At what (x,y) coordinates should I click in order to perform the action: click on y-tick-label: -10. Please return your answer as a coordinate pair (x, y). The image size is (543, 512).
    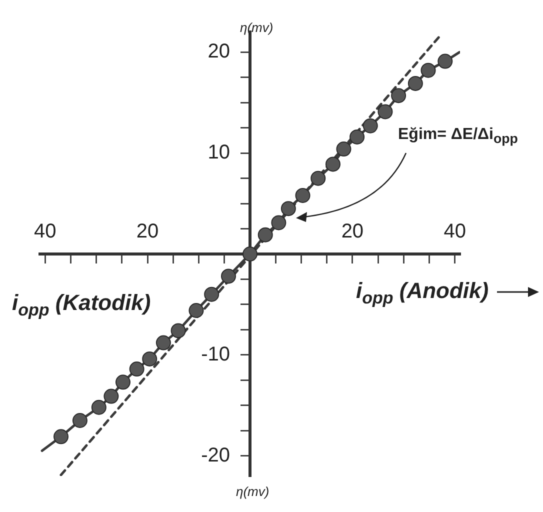
    Looking at the image, I should click on (225, 354).